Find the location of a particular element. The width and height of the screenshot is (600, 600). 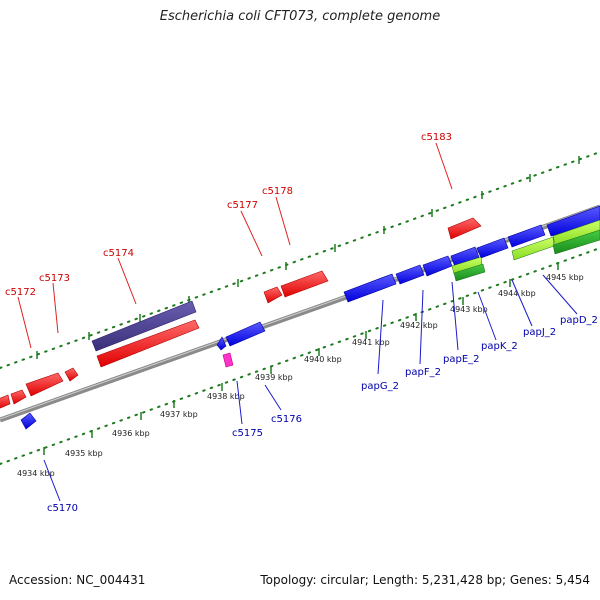

scale-label: 4935 kbp is located at coordinates (84, 453).